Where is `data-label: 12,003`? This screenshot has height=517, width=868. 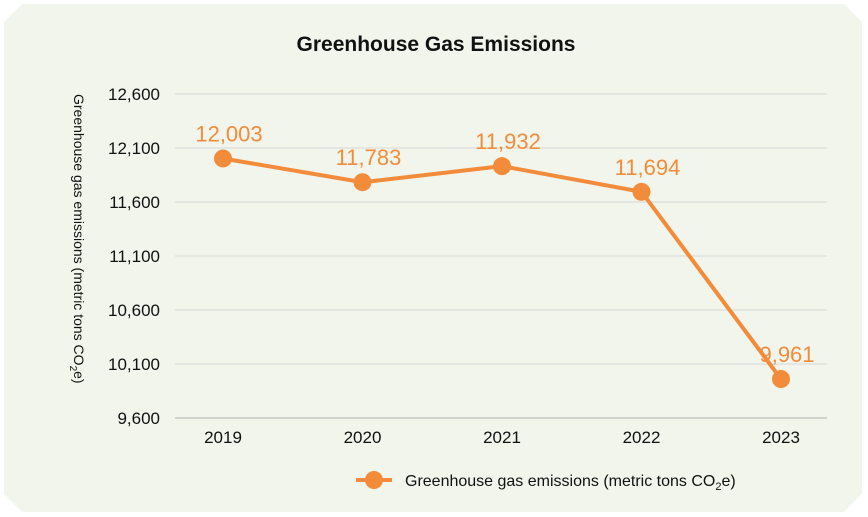
data-label: 12,003 is located at coordinates (228, 133).